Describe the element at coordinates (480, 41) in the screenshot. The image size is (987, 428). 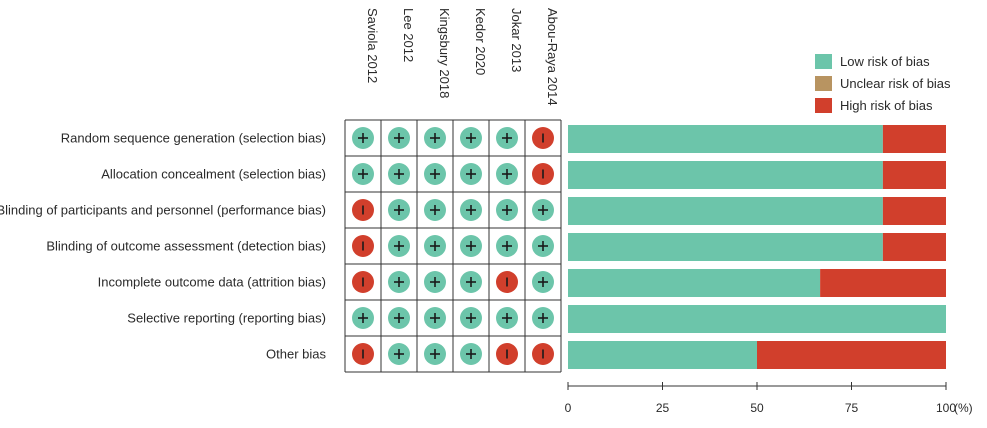
I see `study-label: Kedor 2020` at that location.